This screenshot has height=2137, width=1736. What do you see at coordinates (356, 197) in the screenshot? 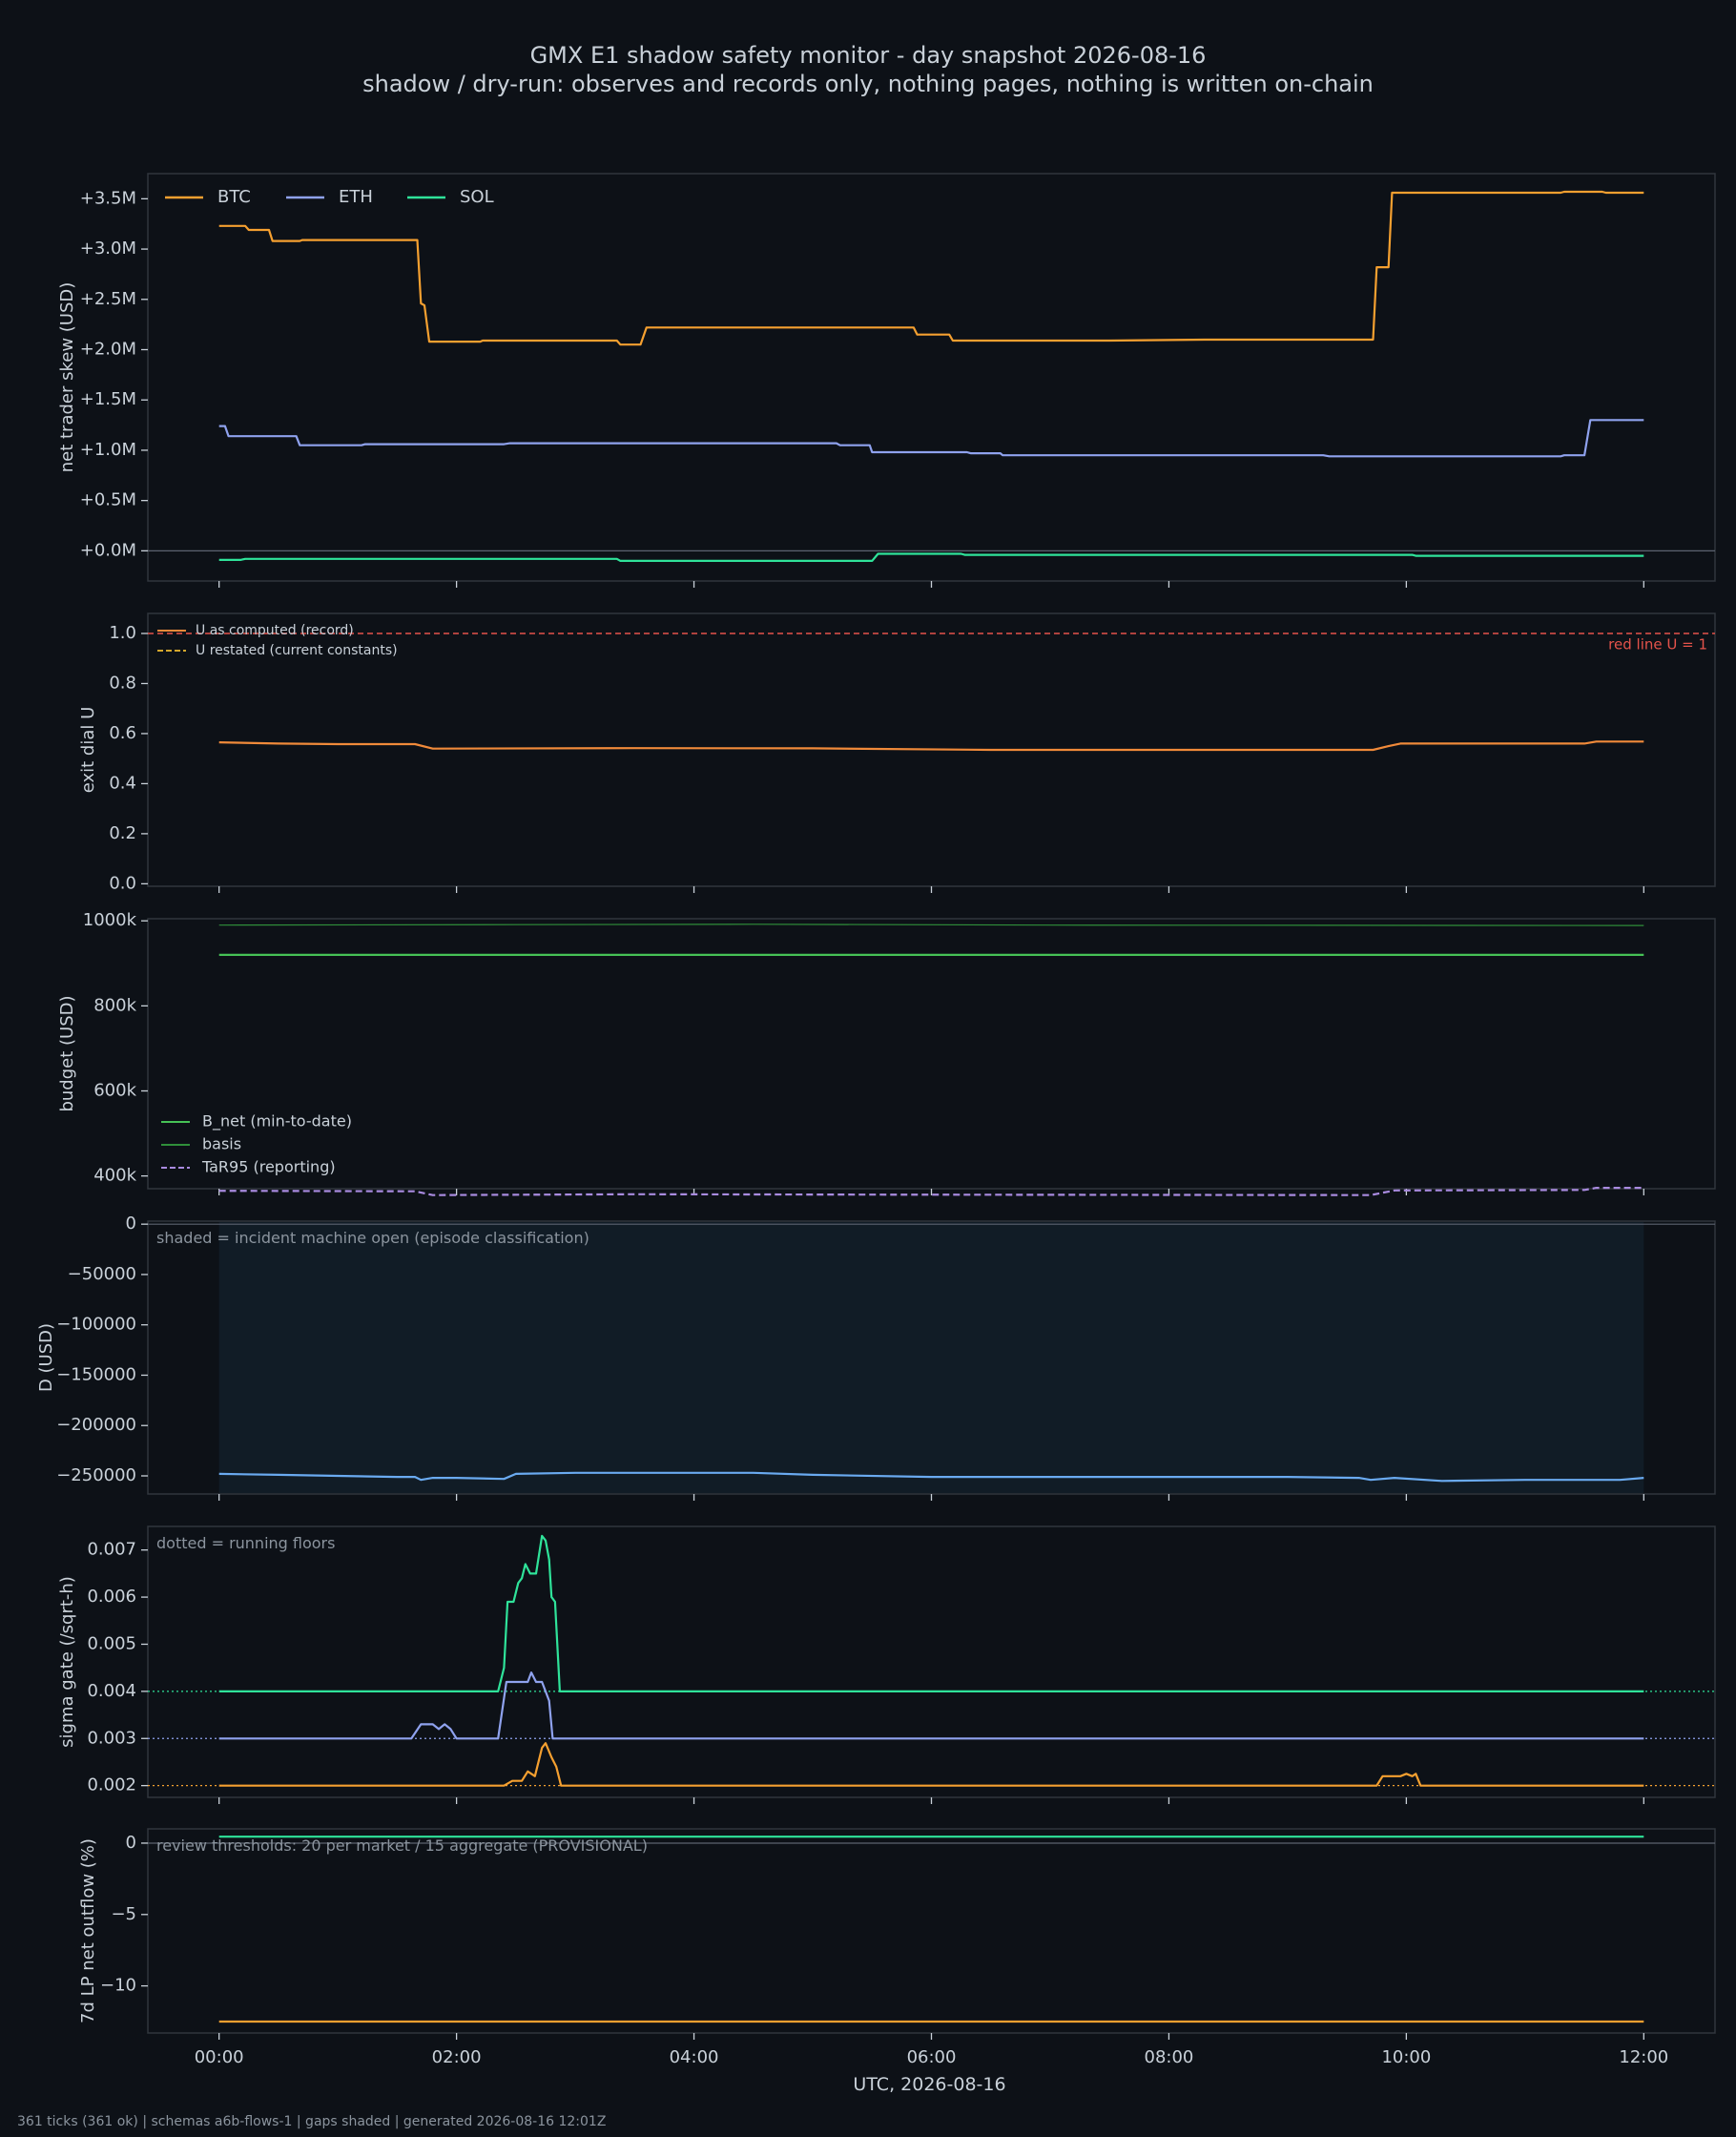
I see `legend-label: ETH` at bounding box center [356, 197].